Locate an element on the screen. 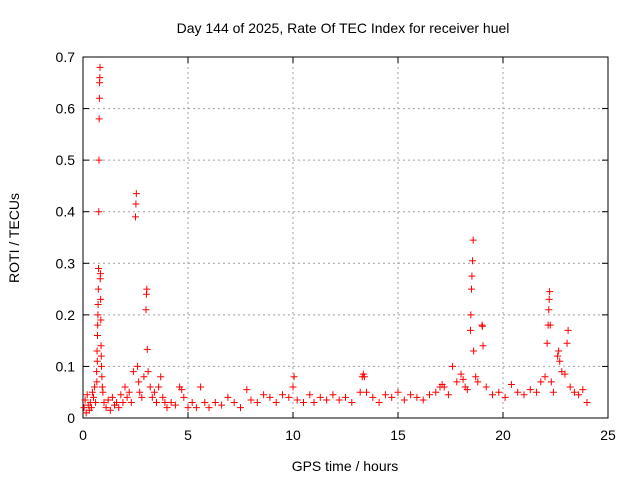 The height and width of the screenshot is (480, 640). x-tick-label: 15 is located at coordinates (398, 435).